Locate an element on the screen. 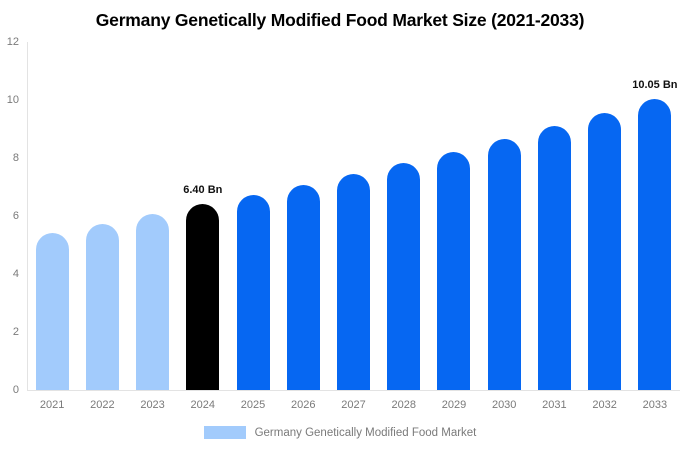  annotation-2024: 6.40 Bn is located at coordinates (203, 190).